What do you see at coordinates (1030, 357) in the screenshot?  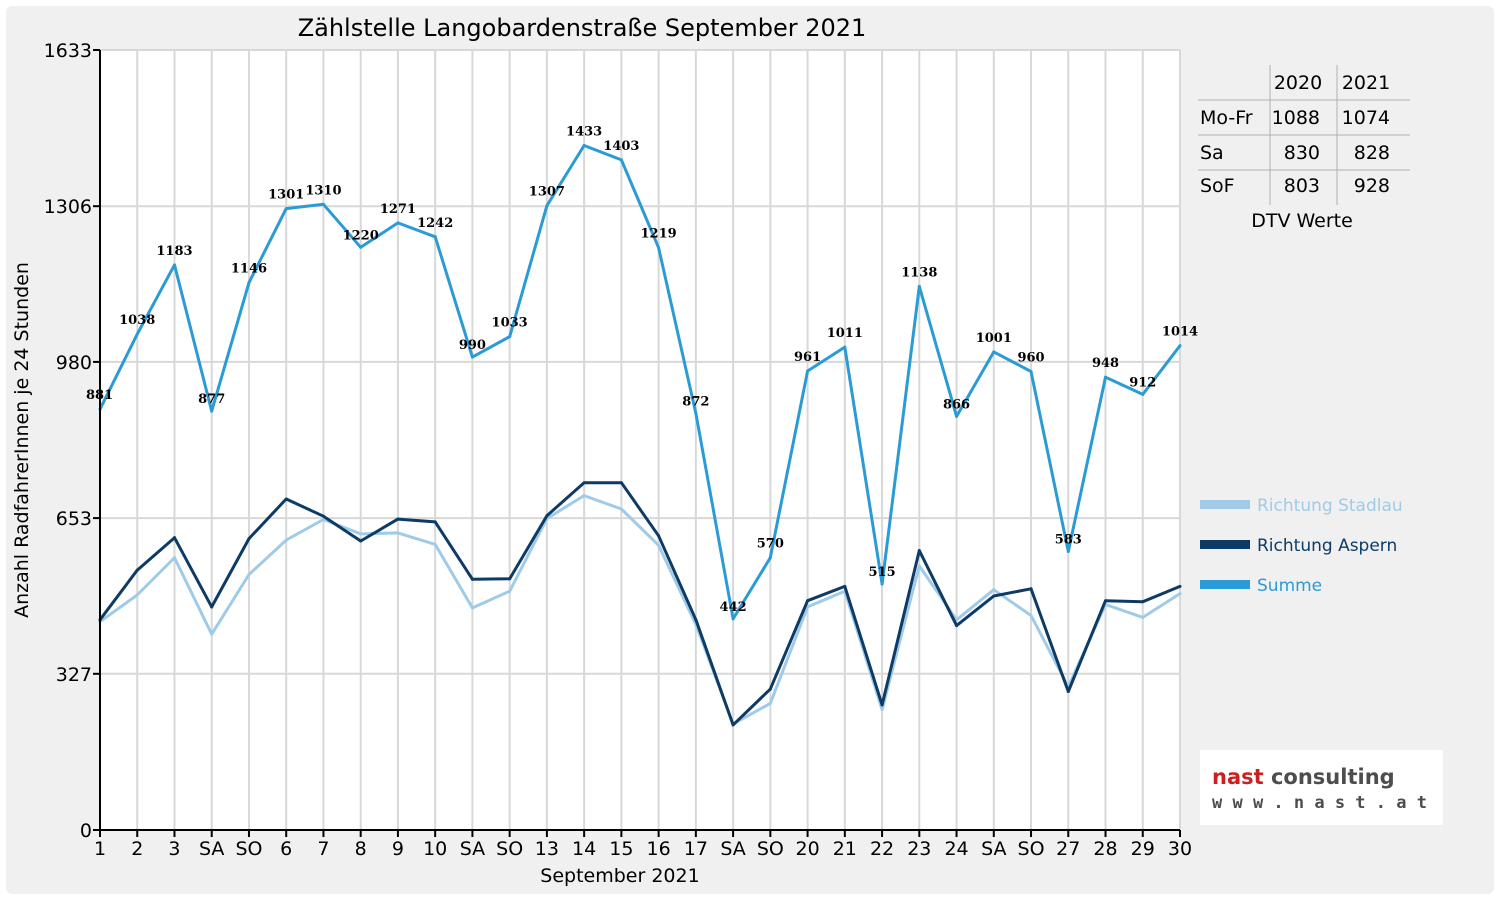 I see `data-label: 960` at bounding box center [1030, 357].